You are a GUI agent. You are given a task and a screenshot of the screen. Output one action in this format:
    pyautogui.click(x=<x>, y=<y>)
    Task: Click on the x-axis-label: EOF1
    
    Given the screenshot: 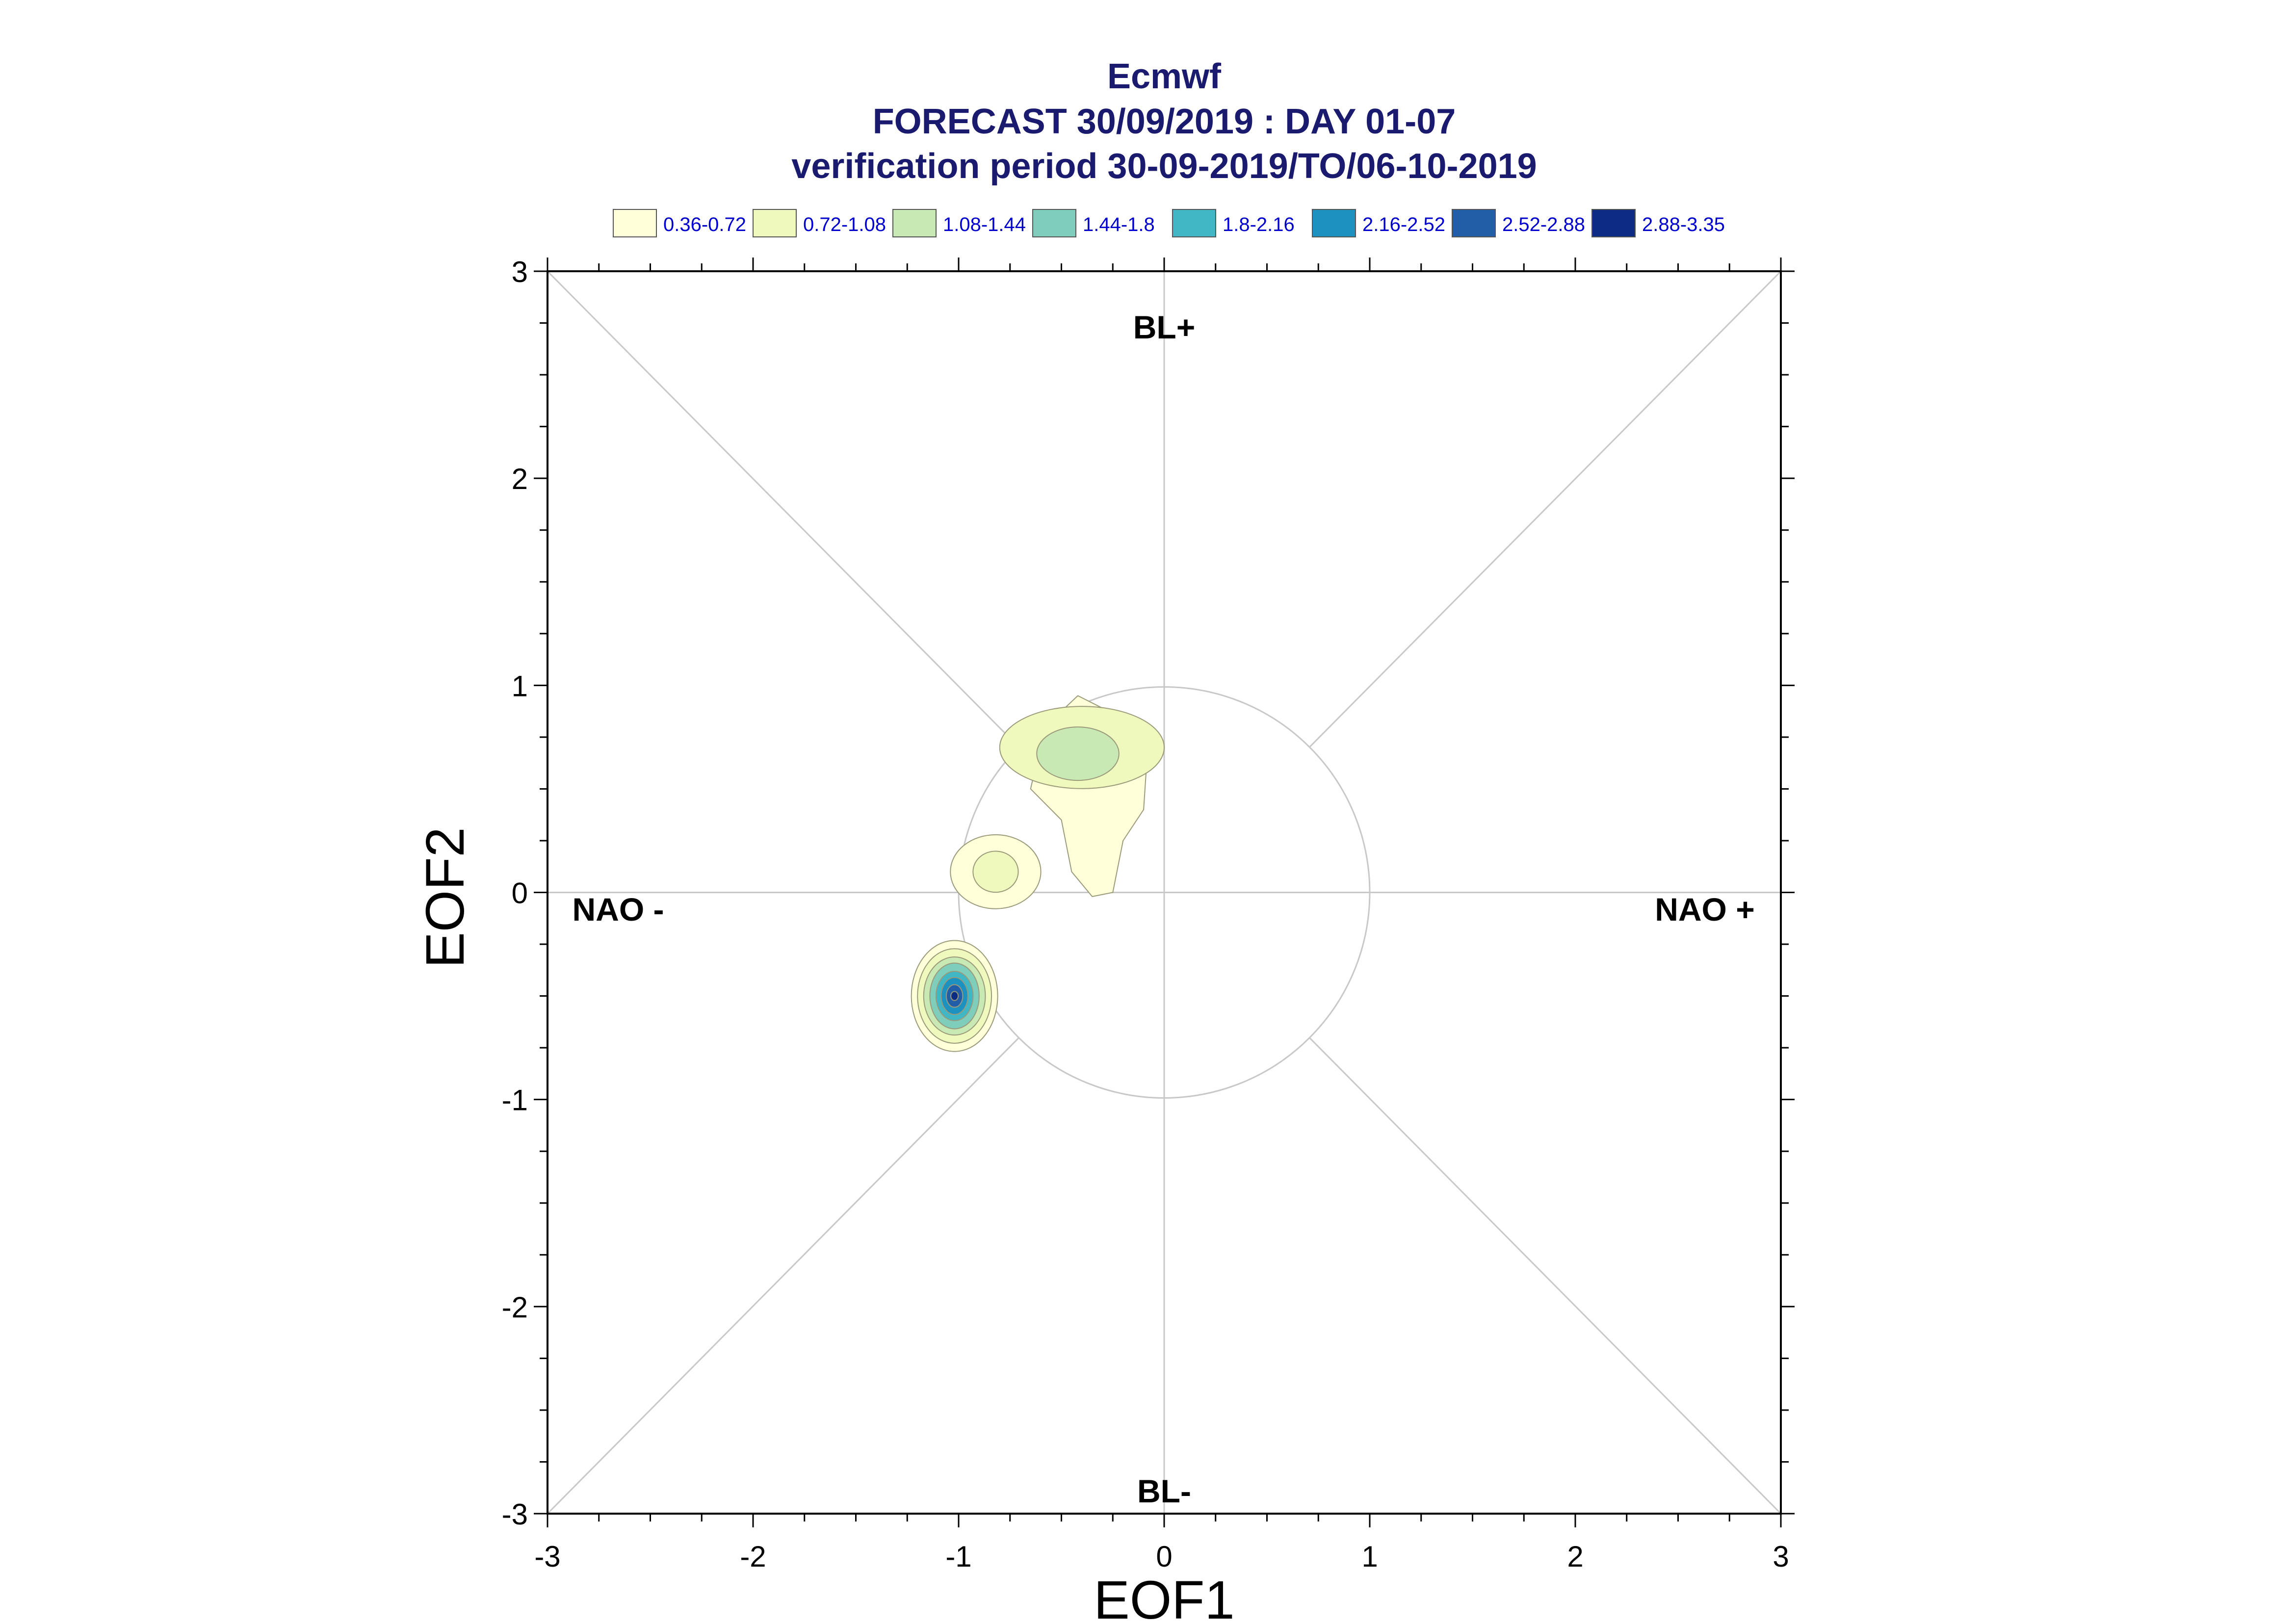 What is the action you would take?
    pyautogui.click(x=1164, y=1597)
    